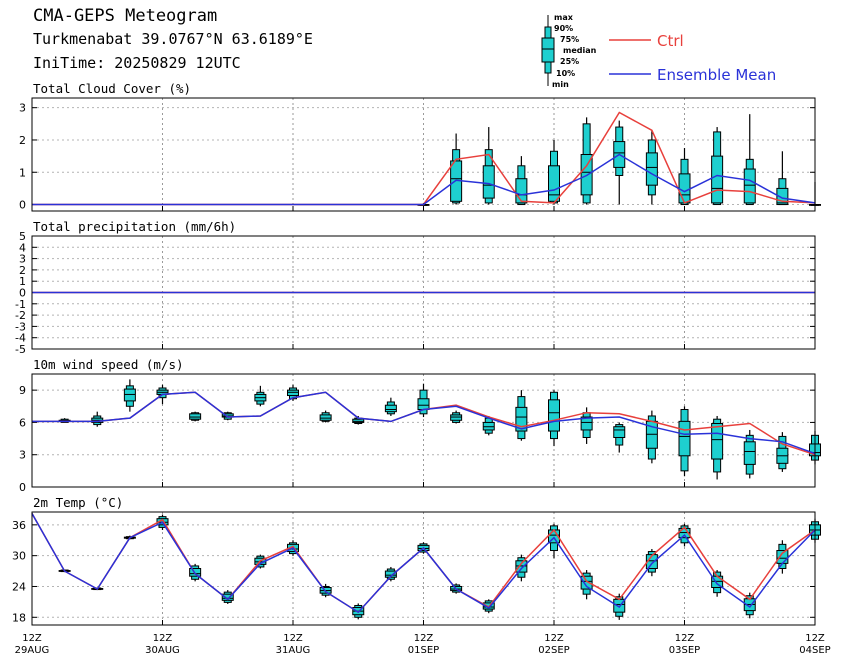 The height and width of the screenshot is (664, 841). I want to click on x-tick-label-date: 03SEP, so click(684, 650).